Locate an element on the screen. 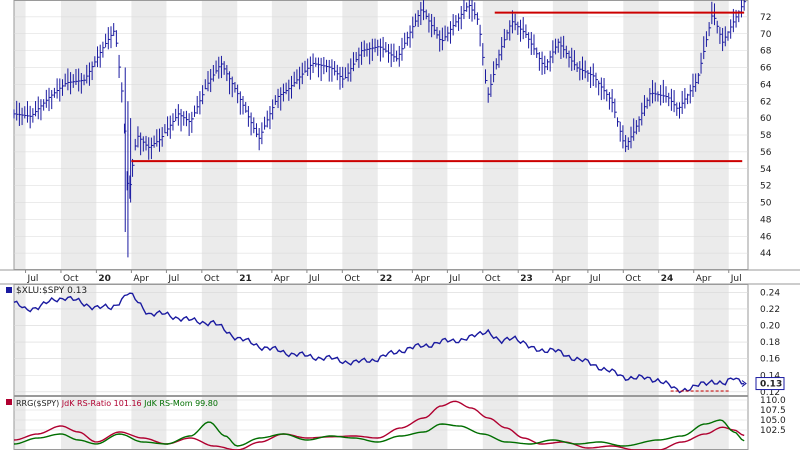 Image resolution: width=800 pixels, height=454 pixels. y-tick-label: 44 is located at coordinates (766, 254).